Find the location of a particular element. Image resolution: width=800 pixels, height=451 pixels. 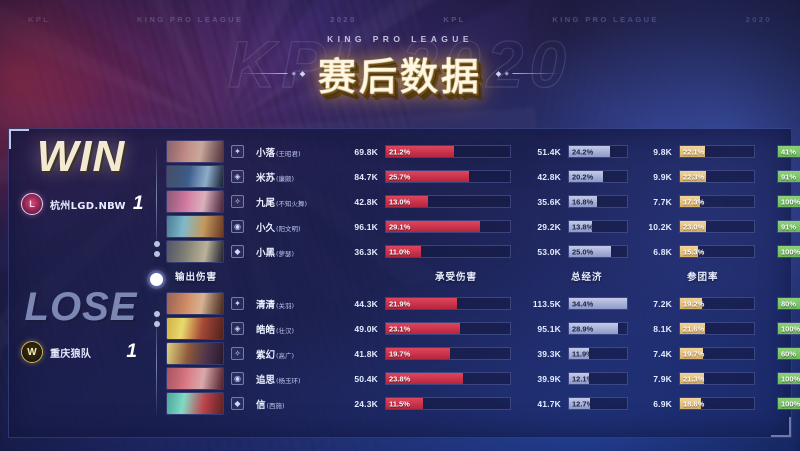

damage-percent: 13.0% is located at coordinates (400, 201).